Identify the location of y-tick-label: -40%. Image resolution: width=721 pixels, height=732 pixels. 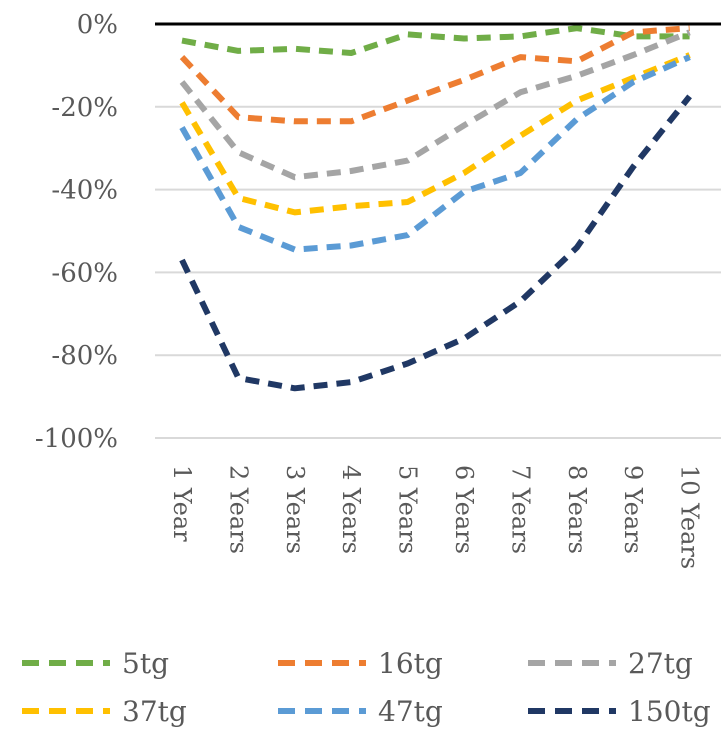
(84, 191).